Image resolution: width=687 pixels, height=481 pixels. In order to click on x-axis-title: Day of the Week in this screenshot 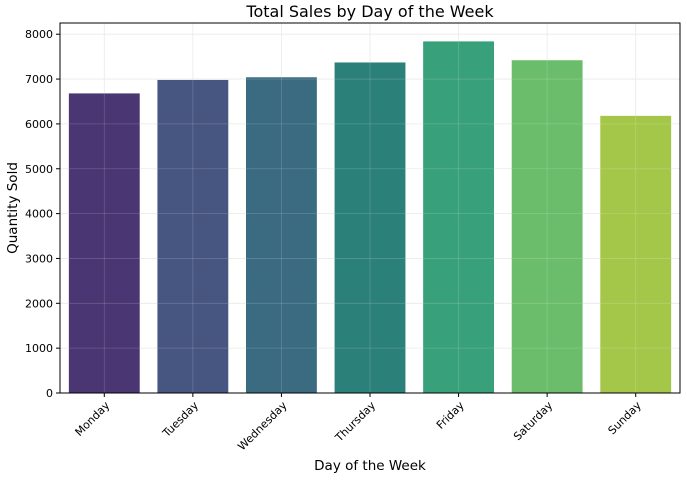, I will do `click(370, 466)`.